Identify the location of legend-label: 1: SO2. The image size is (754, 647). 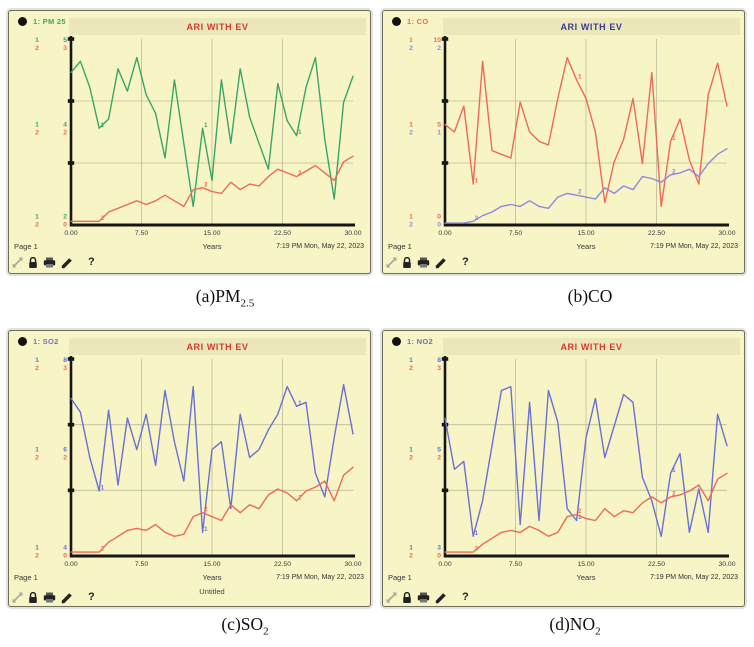
(46, 341).